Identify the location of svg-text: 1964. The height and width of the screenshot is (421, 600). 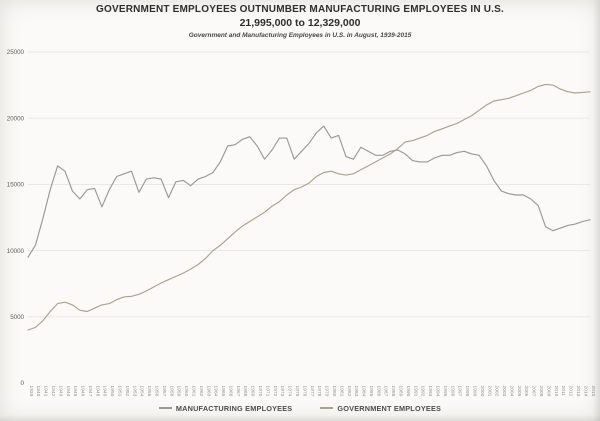
(216, 391).